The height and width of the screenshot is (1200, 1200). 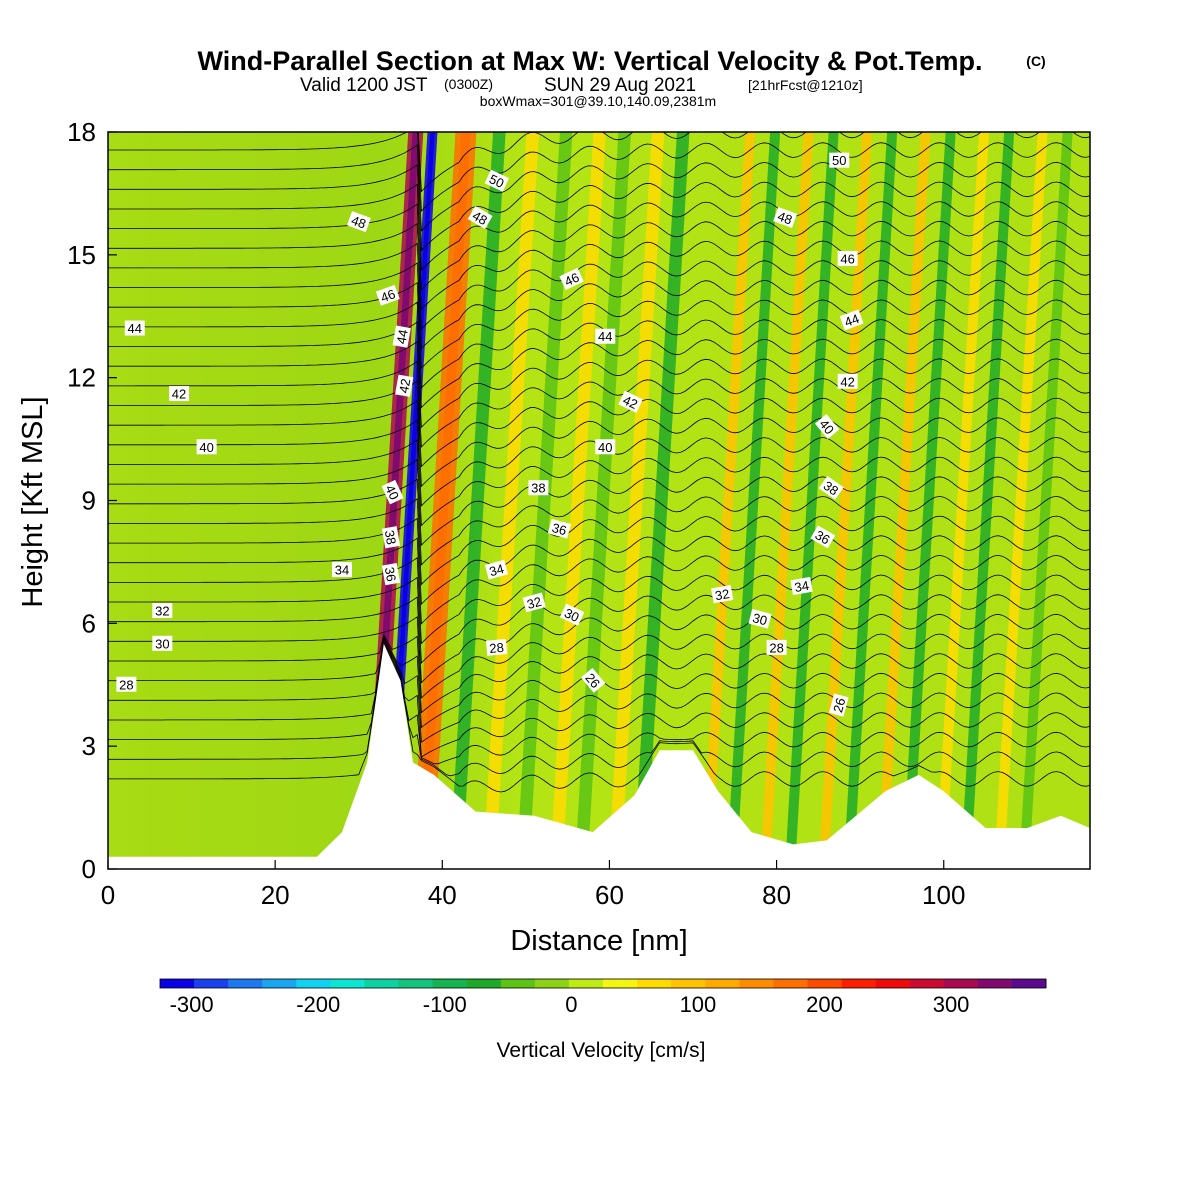 What do you see at coordinates (603, 983) in the screenshot?
I see `colorbar` at bounding box center [603, 983].